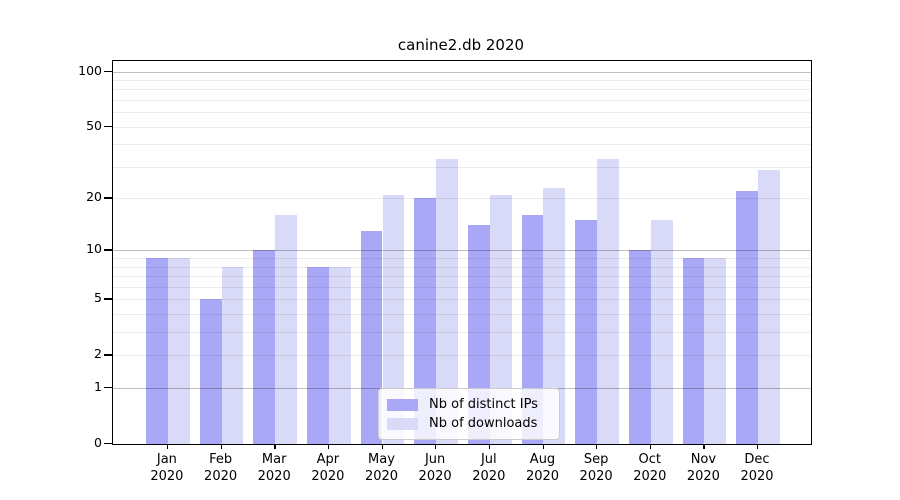 The image size is (900, 500). Describe the element at coordinates (483, 423) in the screenshot. I see `legend-label: Nb of downloads` at that location.